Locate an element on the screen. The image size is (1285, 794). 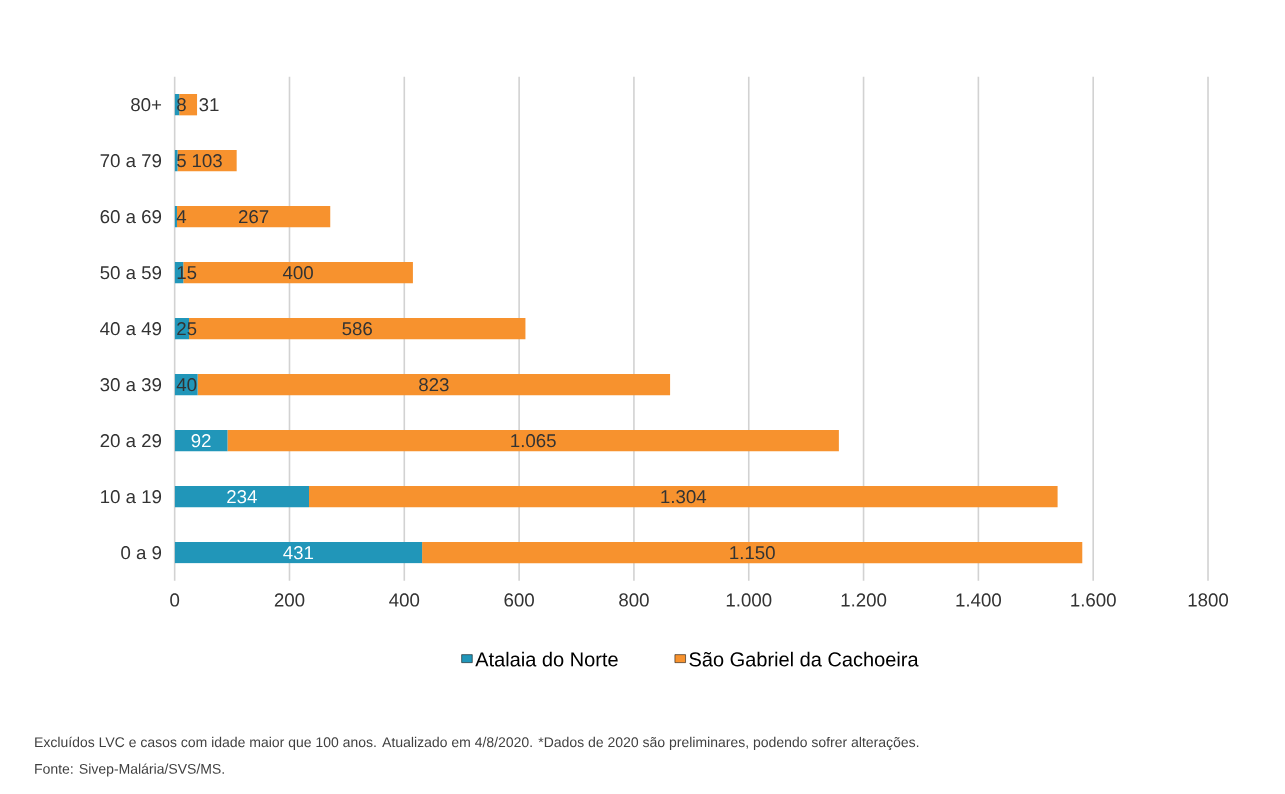
text: Excluídos LVC e casos com idade maior que 100 anos. Atualizado em 4/8/2020. *Dados de 2020 são preliminares, podendo sofrer alterações. is located at coordinates (477, 743).